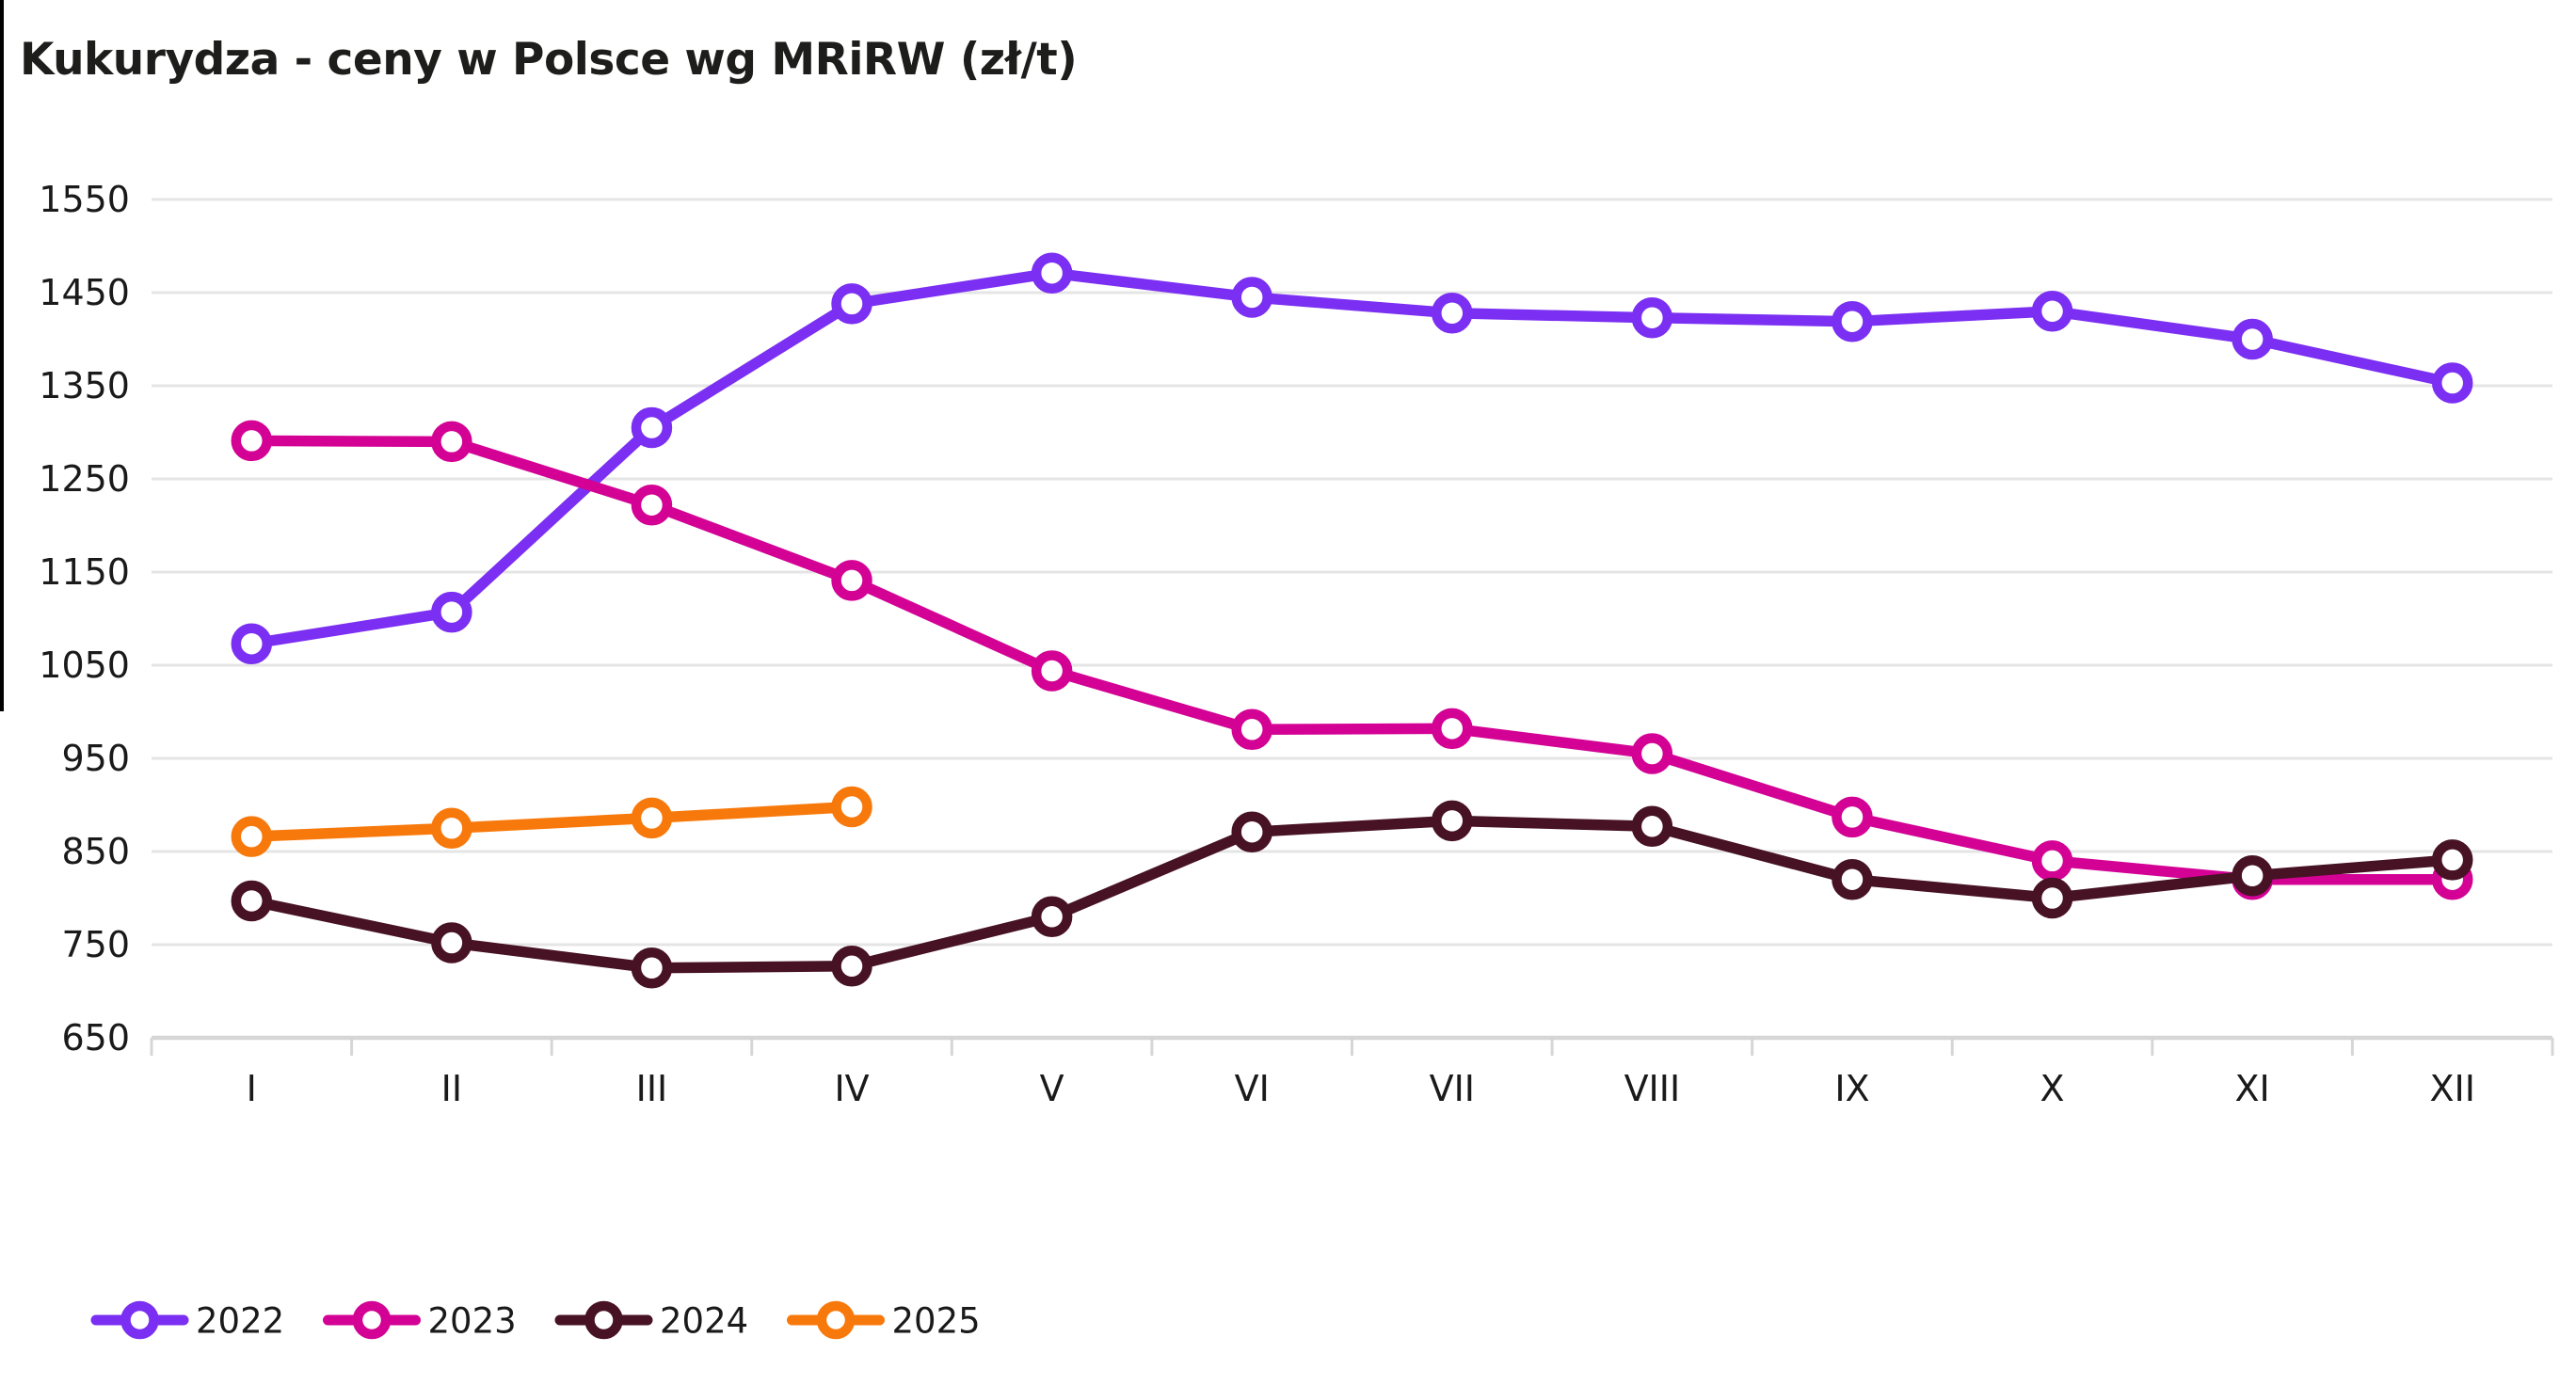 This screenshot has width=2576, height=1385. I want to click on data-point-2024-X, so click(2052, 898).